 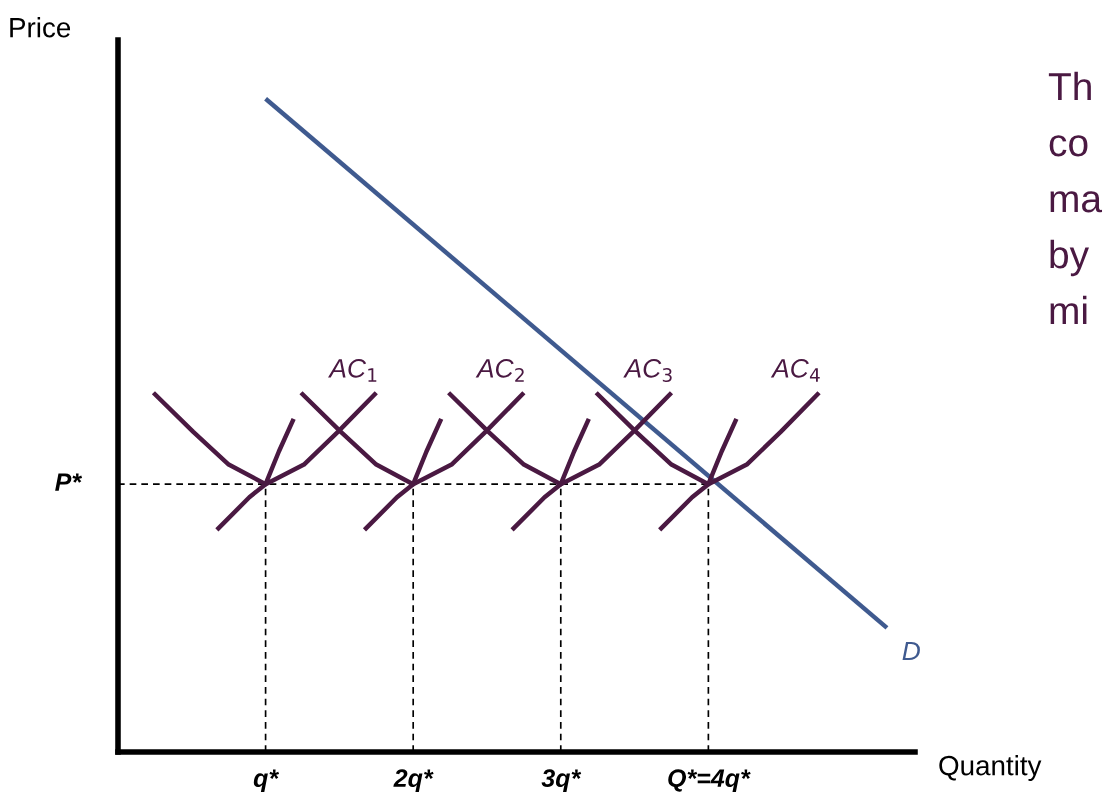 I want to click on series-label: AC$_{4}$, so click(x=795, y=370).